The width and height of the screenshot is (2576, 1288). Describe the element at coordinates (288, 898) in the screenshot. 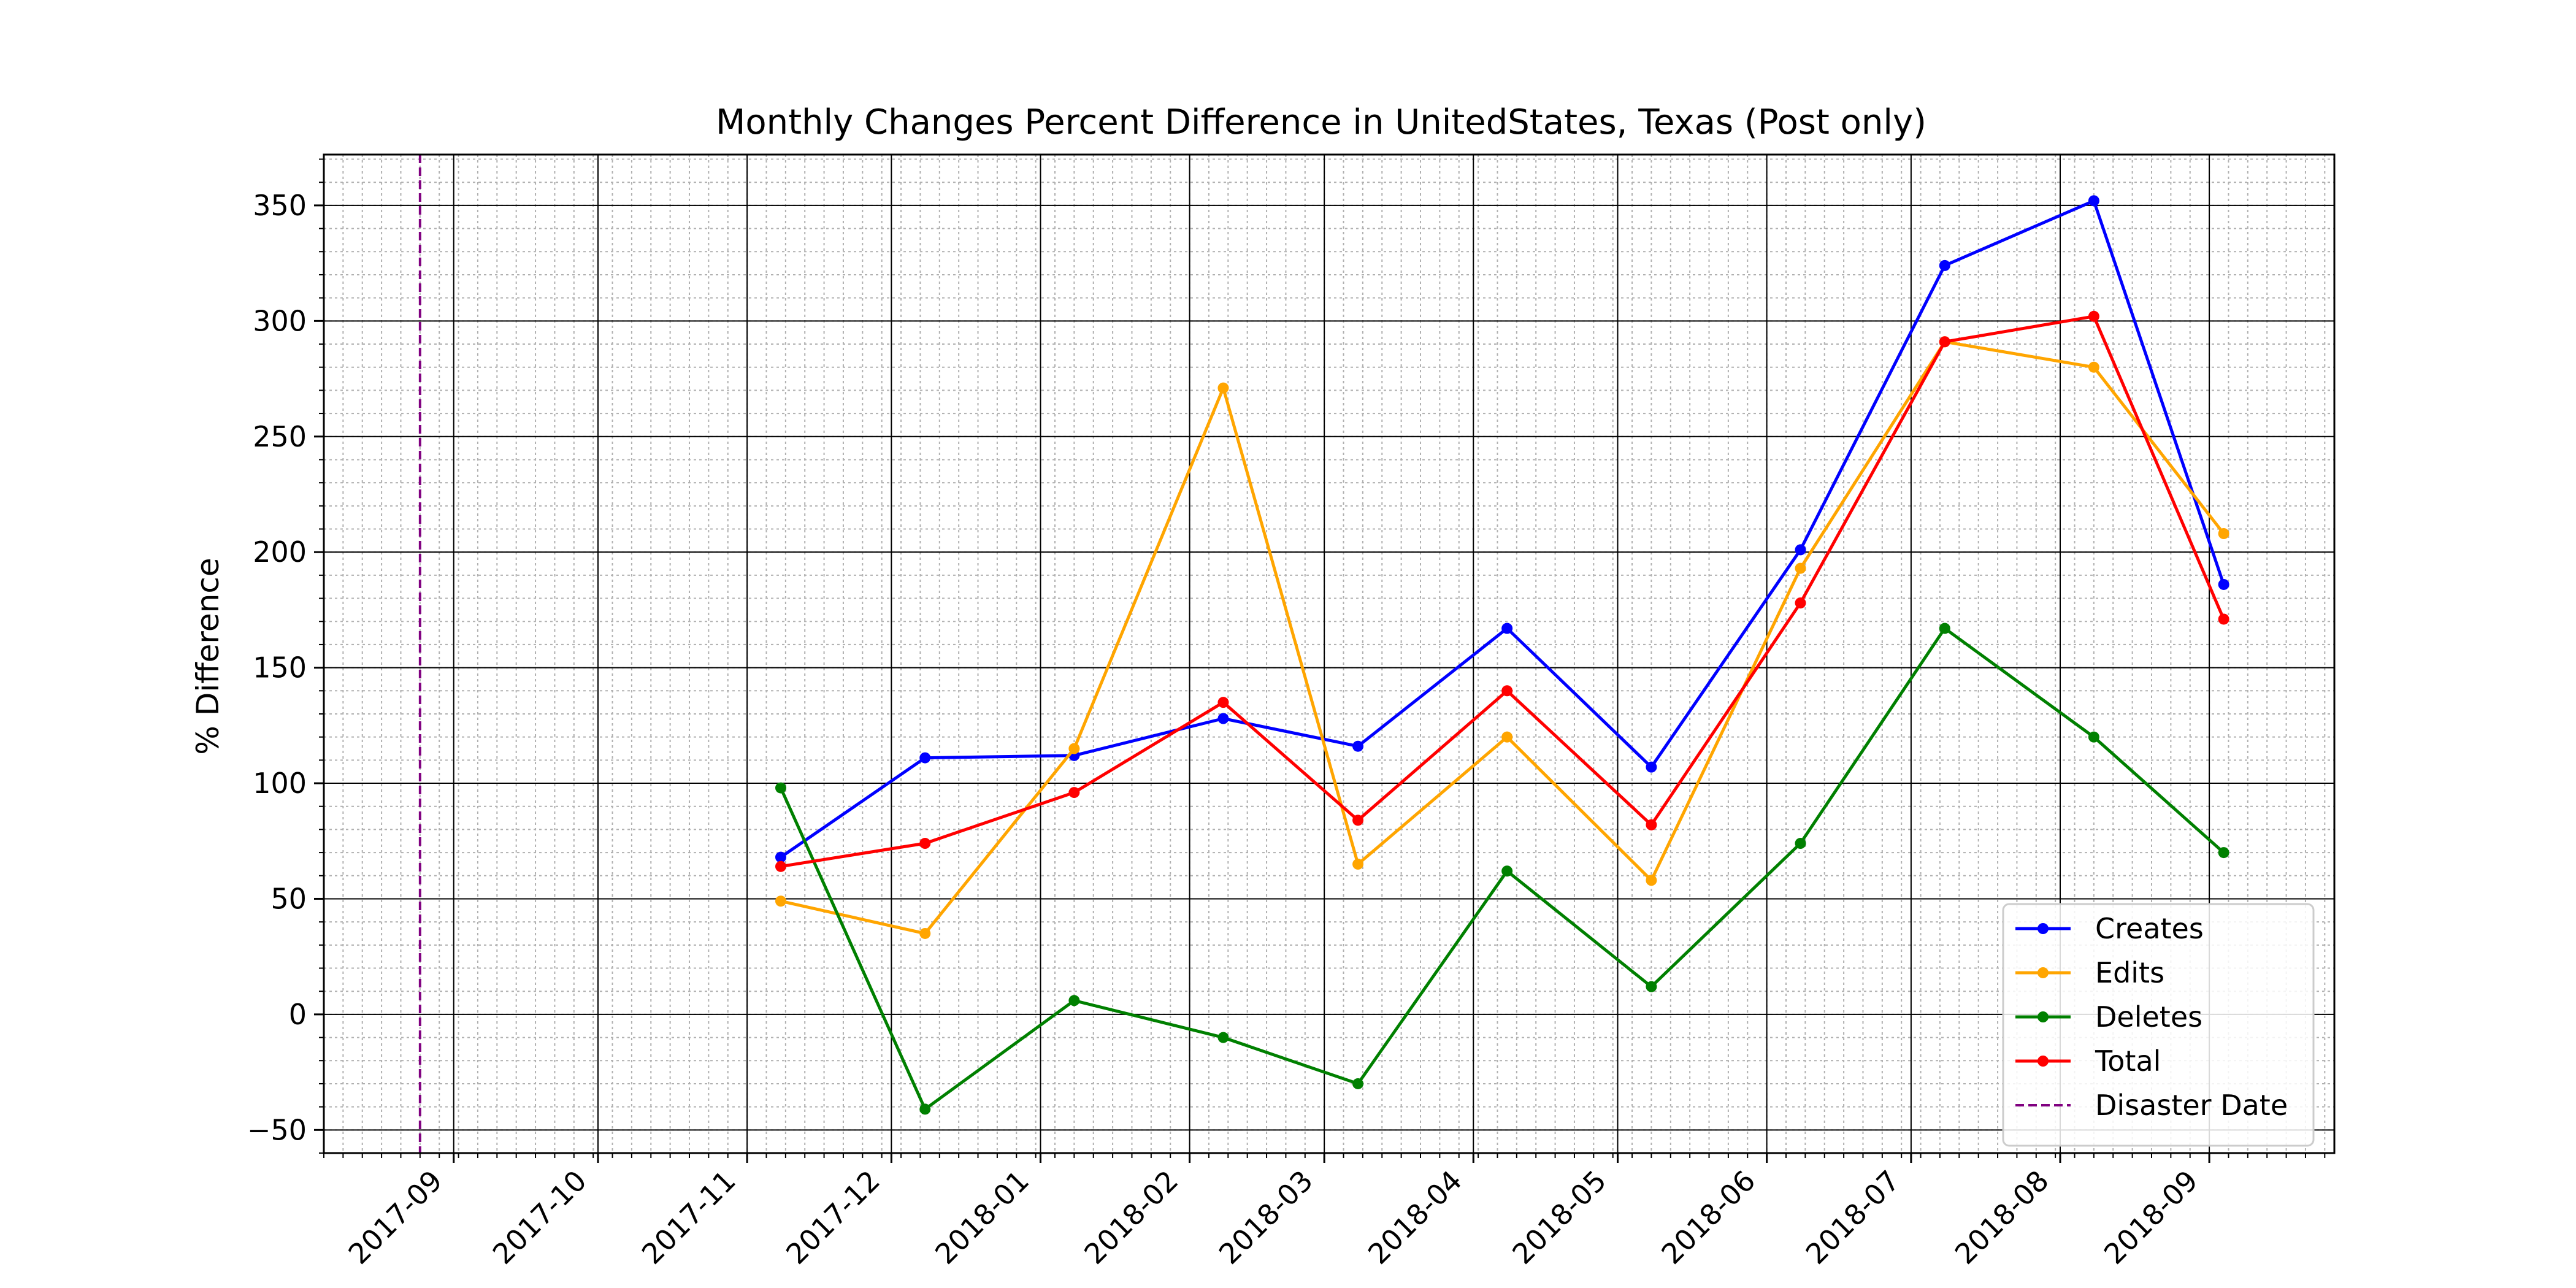

I see `y-tick-label: 50` at that location.